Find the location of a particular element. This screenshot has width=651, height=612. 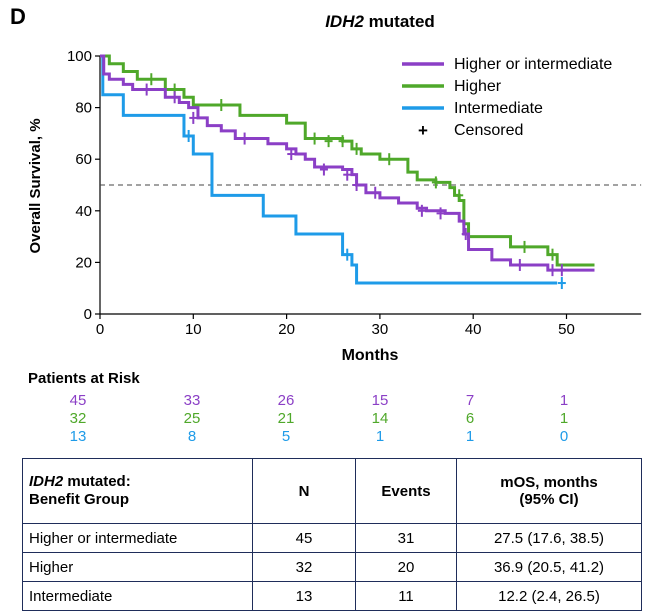

header-group-line2: Benefit Group is located at coordinates (79, 499).